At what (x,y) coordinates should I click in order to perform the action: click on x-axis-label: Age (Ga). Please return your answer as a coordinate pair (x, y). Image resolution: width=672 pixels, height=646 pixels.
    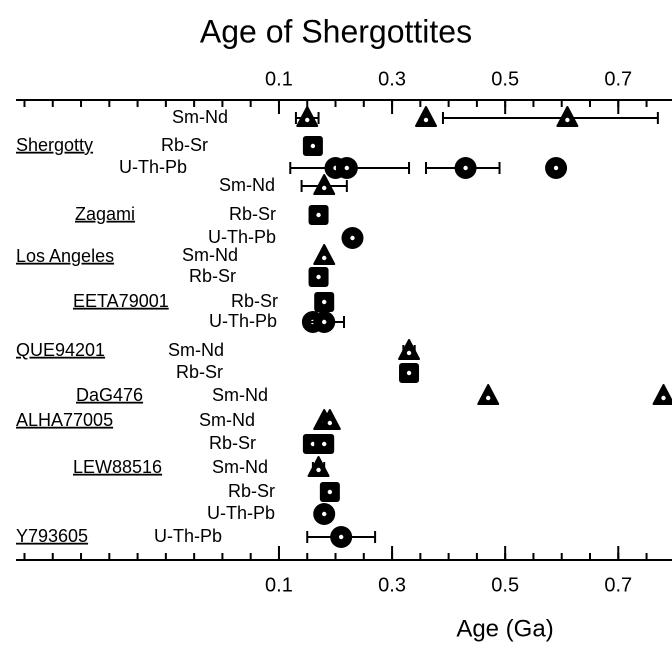
    Looking at the image, I should click on (504, 628).